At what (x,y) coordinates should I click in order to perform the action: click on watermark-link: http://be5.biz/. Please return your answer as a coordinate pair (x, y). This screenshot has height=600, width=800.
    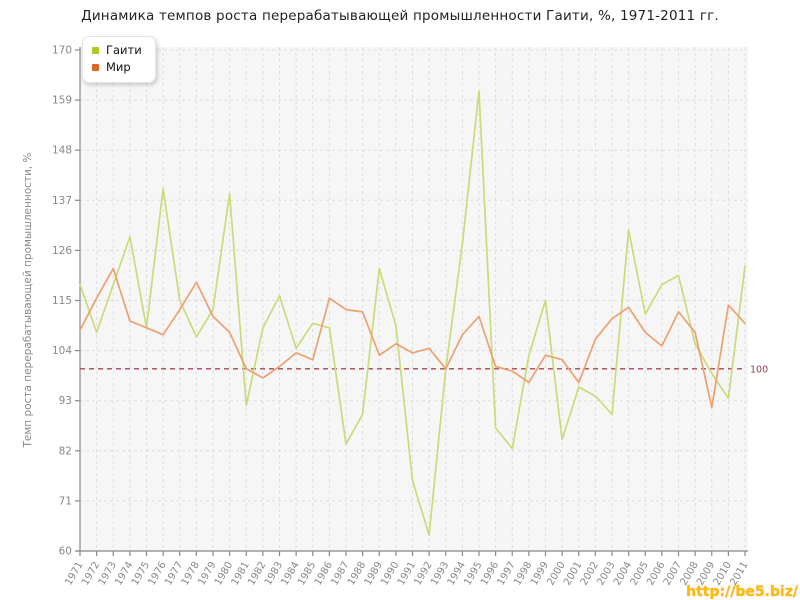
    Looking at the image, I should click on (742, 592).